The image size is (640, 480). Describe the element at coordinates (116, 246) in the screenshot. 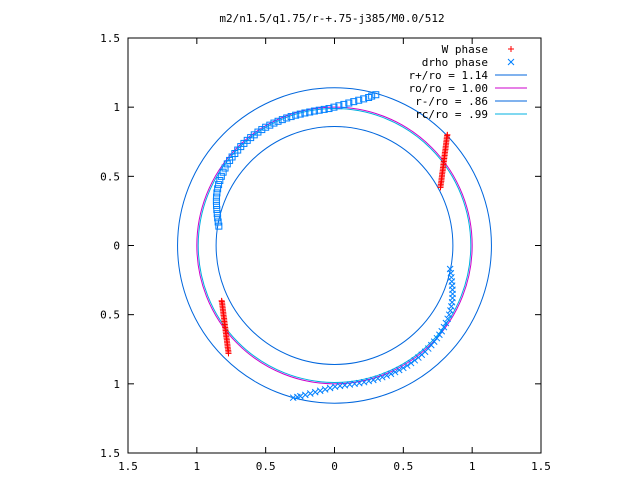

I see `y-tick-label: 0` at that location.